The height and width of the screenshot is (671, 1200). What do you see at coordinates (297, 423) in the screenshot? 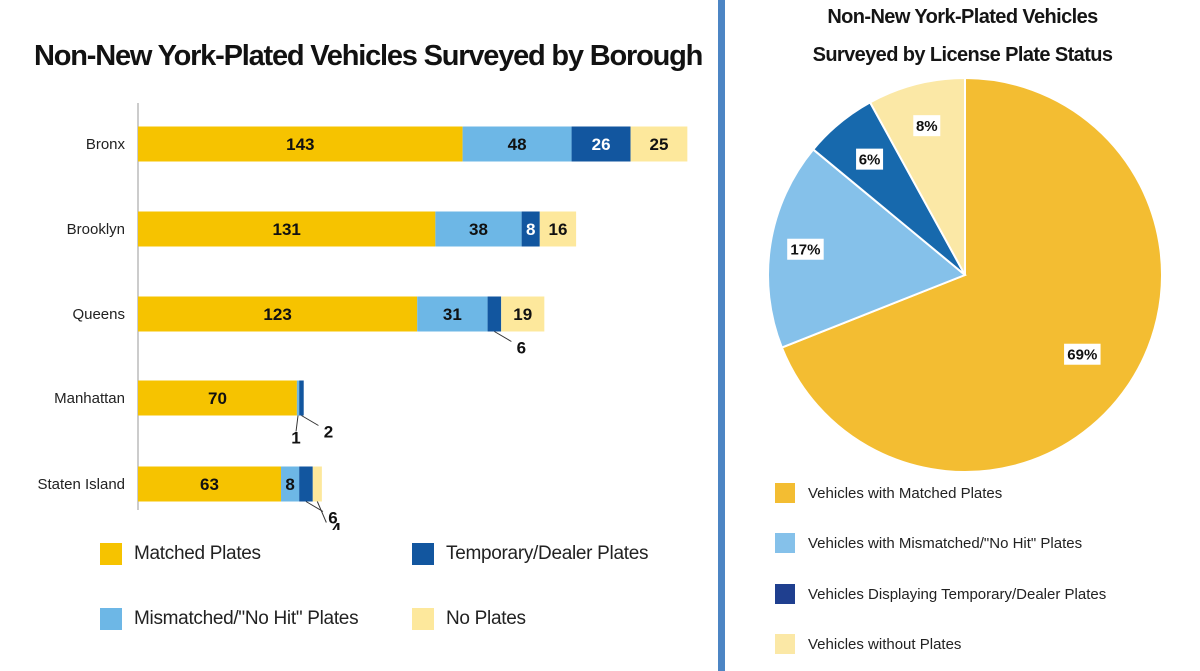
I see `leader-line-manhattan-mismatched-no-hit-plates` at bounding box center [297, 423].